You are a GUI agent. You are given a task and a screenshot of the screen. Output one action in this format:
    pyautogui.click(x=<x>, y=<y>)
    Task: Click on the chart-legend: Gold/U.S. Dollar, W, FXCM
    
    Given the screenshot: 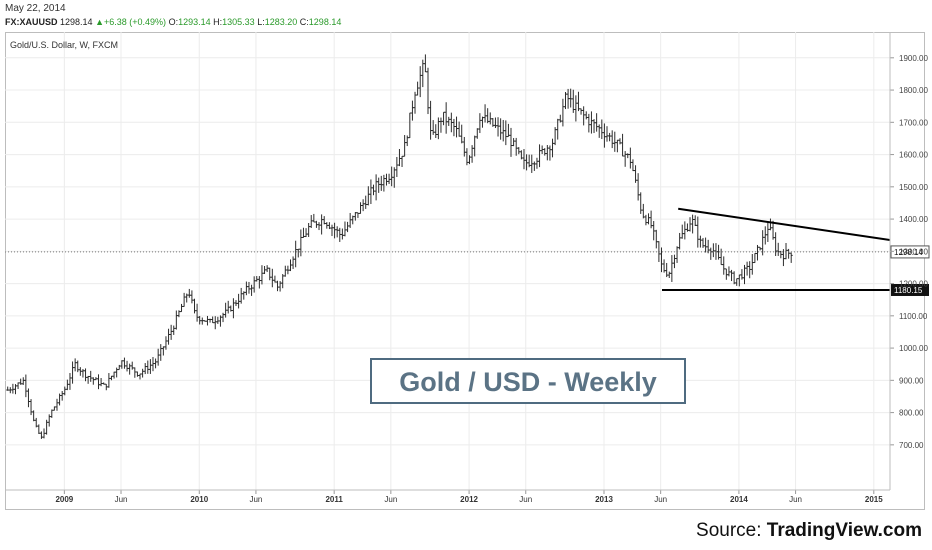 What is the action you would take?
    pyautogui.click(x=64, y=45)
    